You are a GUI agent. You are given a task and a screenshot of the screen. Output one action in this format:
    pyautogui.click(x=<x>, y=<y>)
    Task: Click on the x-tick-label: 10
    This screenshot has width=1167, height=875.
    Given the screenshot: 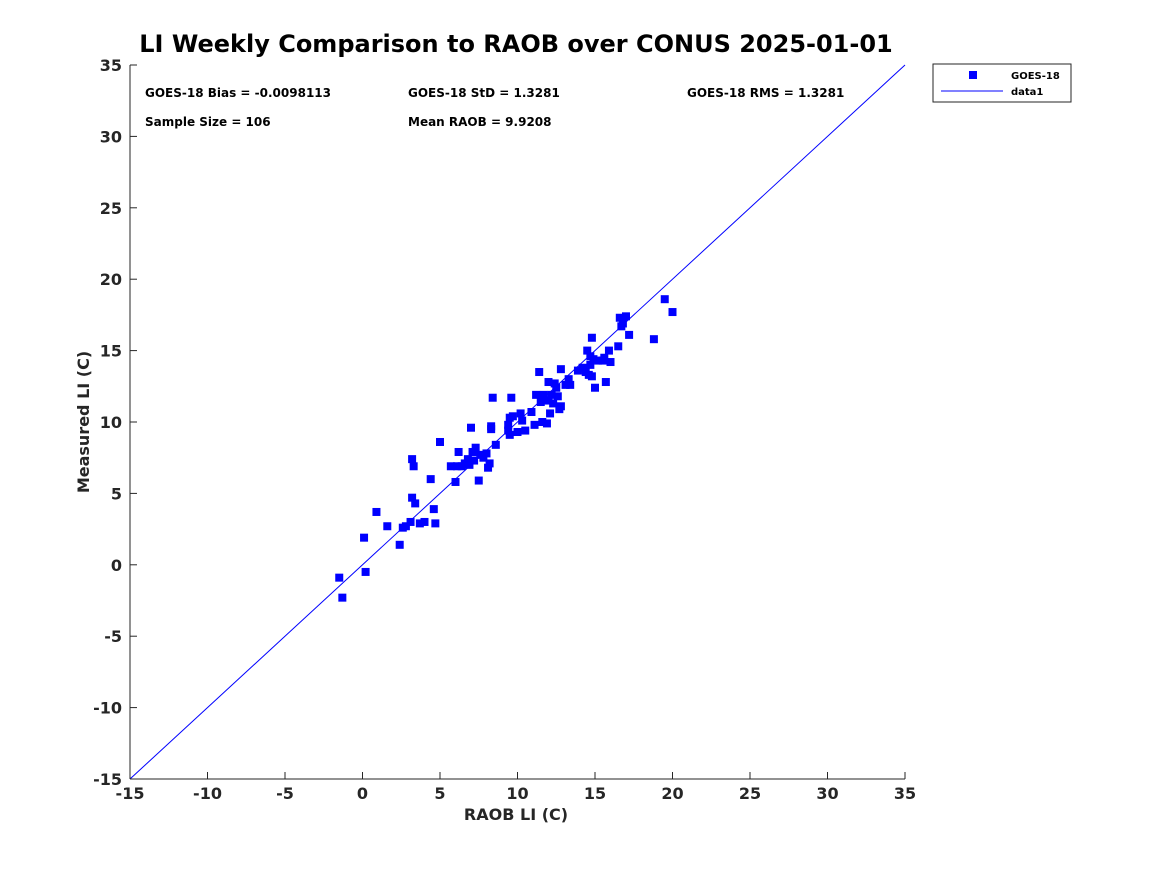 What is the action you would take?
    pyautogui.click(x=517, y=793)
    